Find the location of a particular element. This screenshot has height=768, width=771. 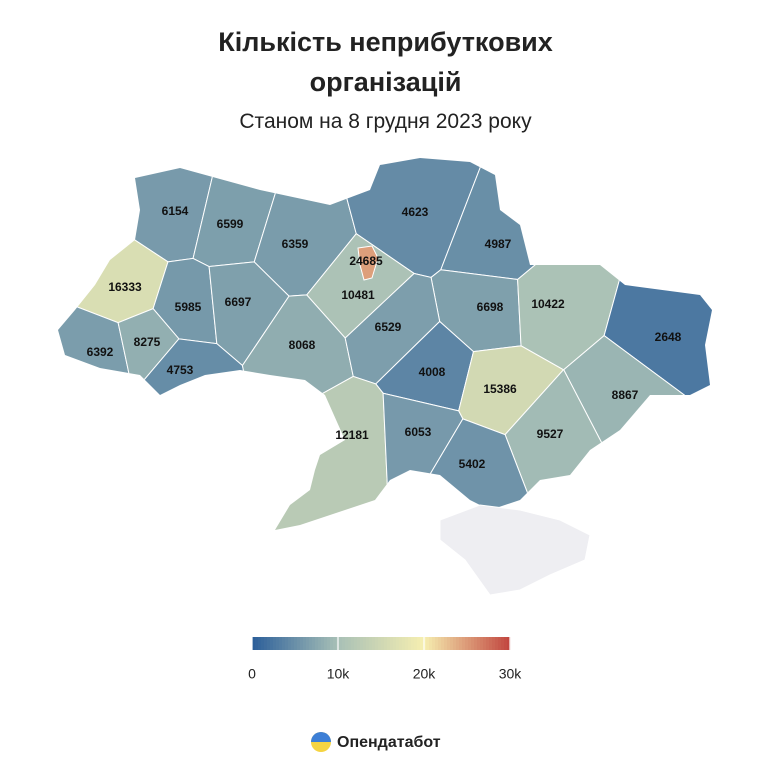

value-label: 6599 is located at coordinates (230, 224).